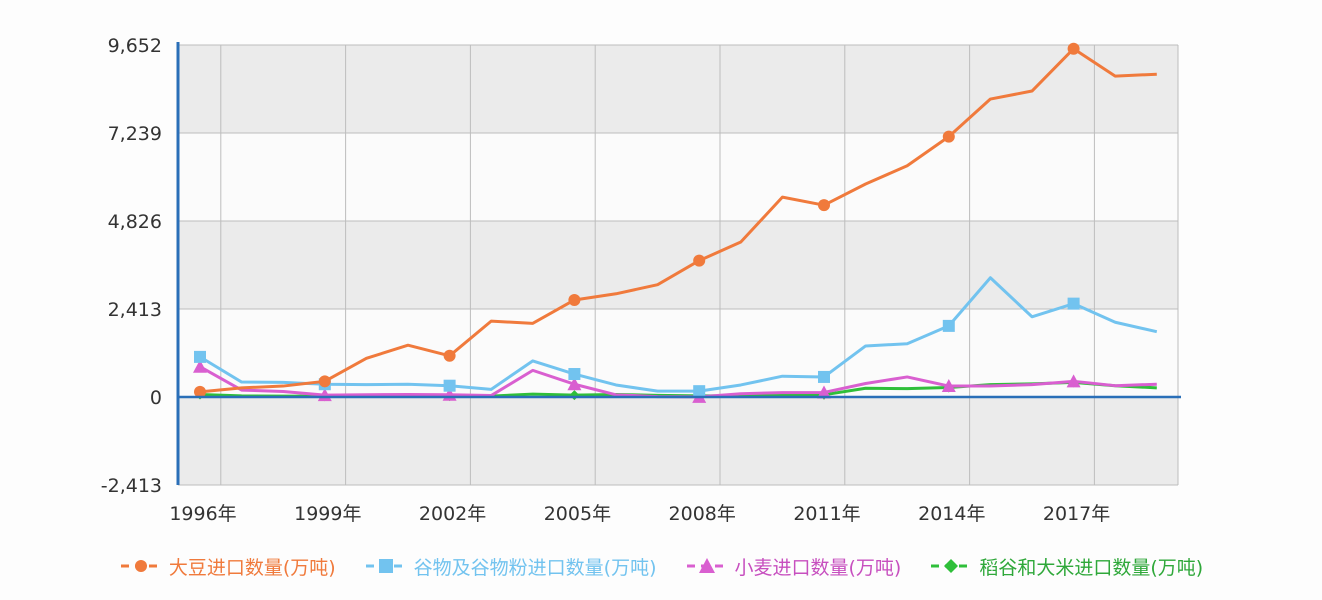 This screenshot has height=600, width=1322. What do you see at coordinates (1091, 567) in the screenshot?
I see `legend-label: 稻谷和大米进口数量(万吨)` at bounding box center [1091, 567].